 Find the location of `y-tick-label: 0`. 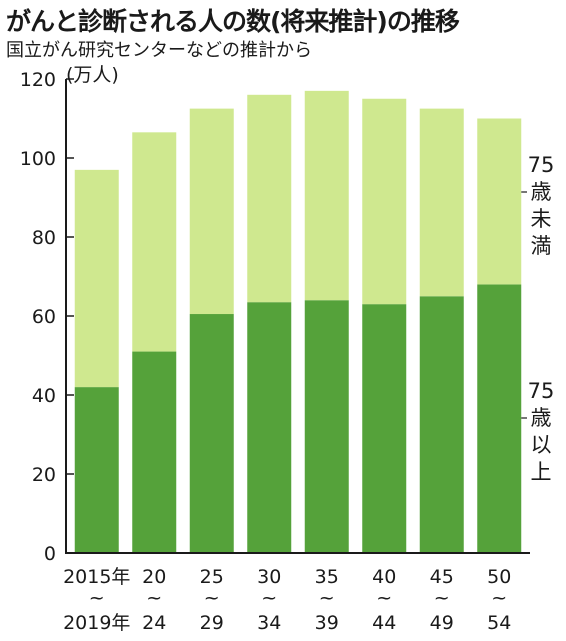

y-tick-label: 0 is located at coordinates (50, 554).